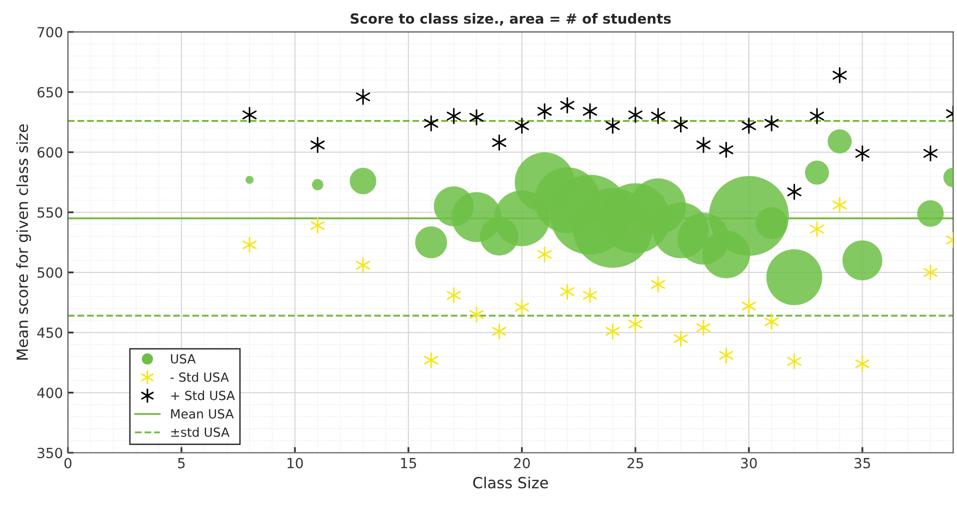  What do you see at coordinates (50, 453) in the screenshot?
I see `y-tick-label: 350` at bounding box center [50, 453].